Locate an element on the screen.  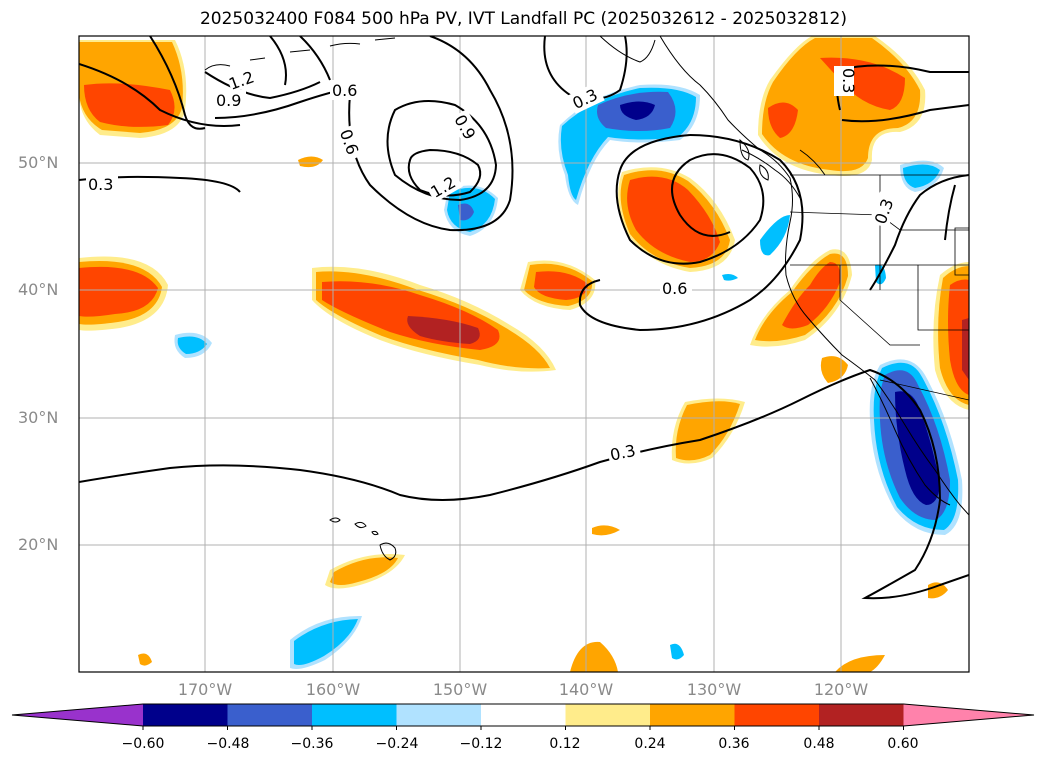
colorbar is located at coordinates (523, 716).